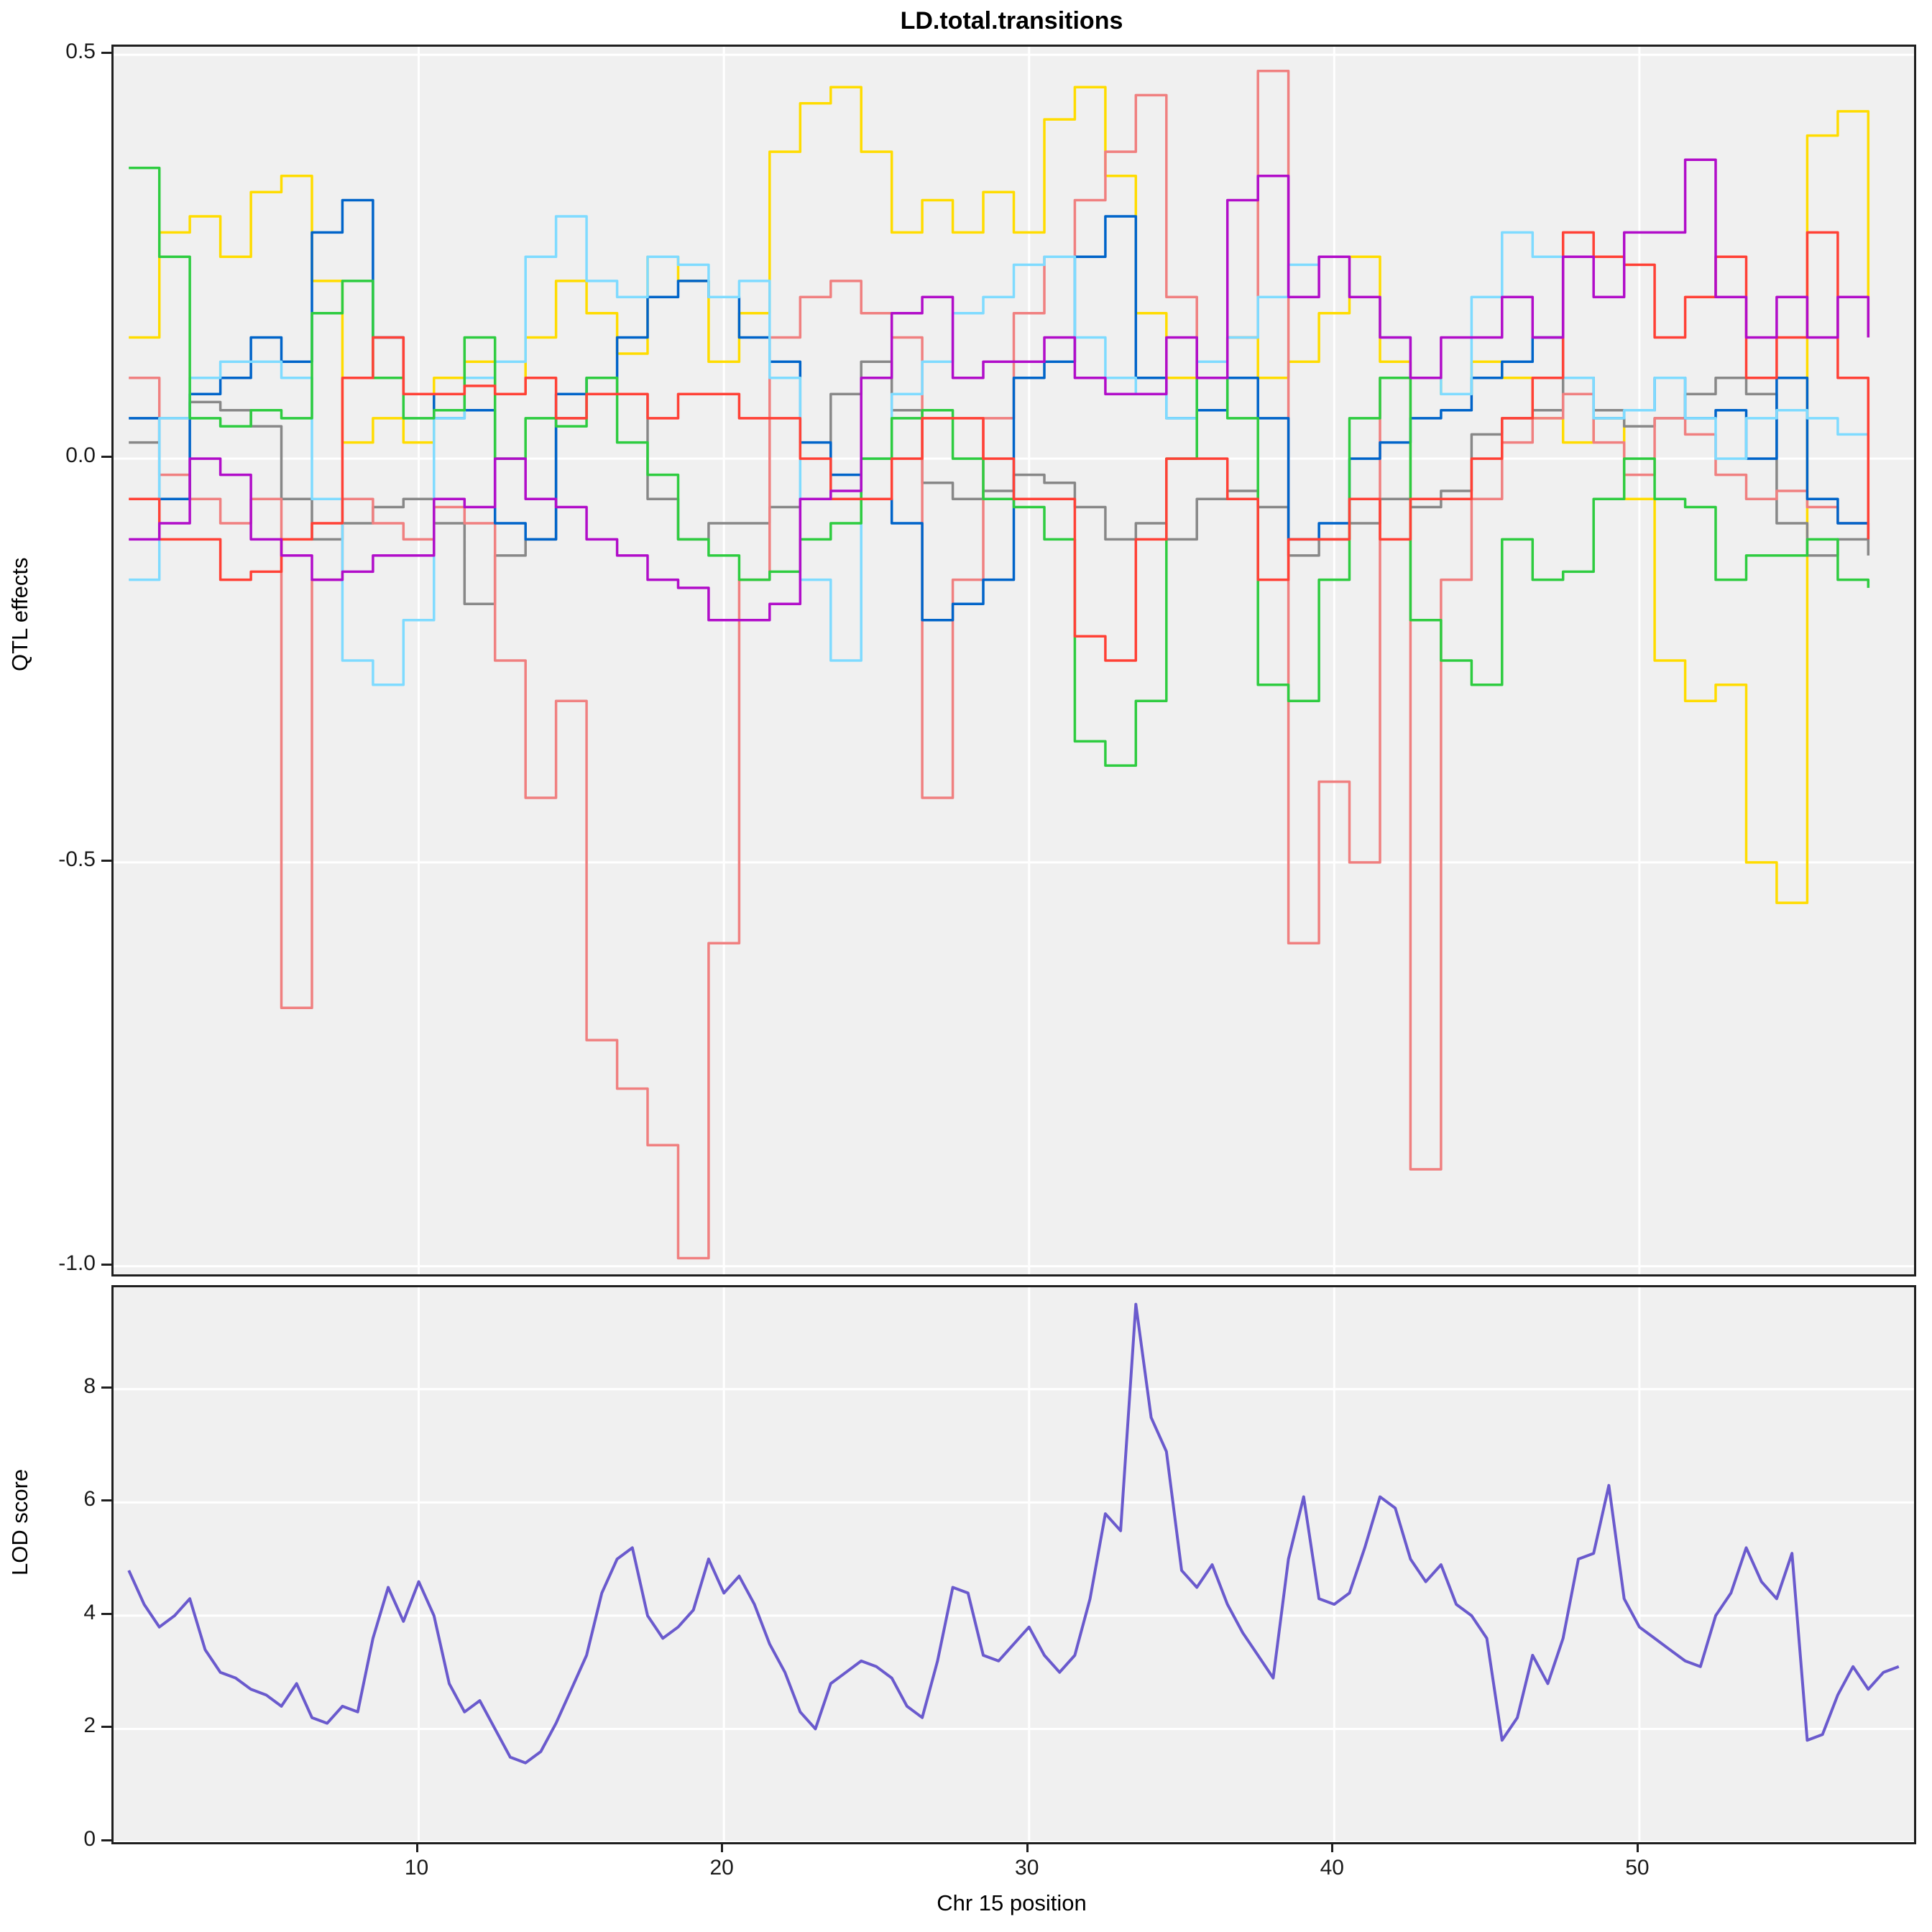 This screenshot has height=1932, width=1932. Describe the element at coordinates (89, 1726) in the screenshot. I see `y-tick-label: 2` at that location.